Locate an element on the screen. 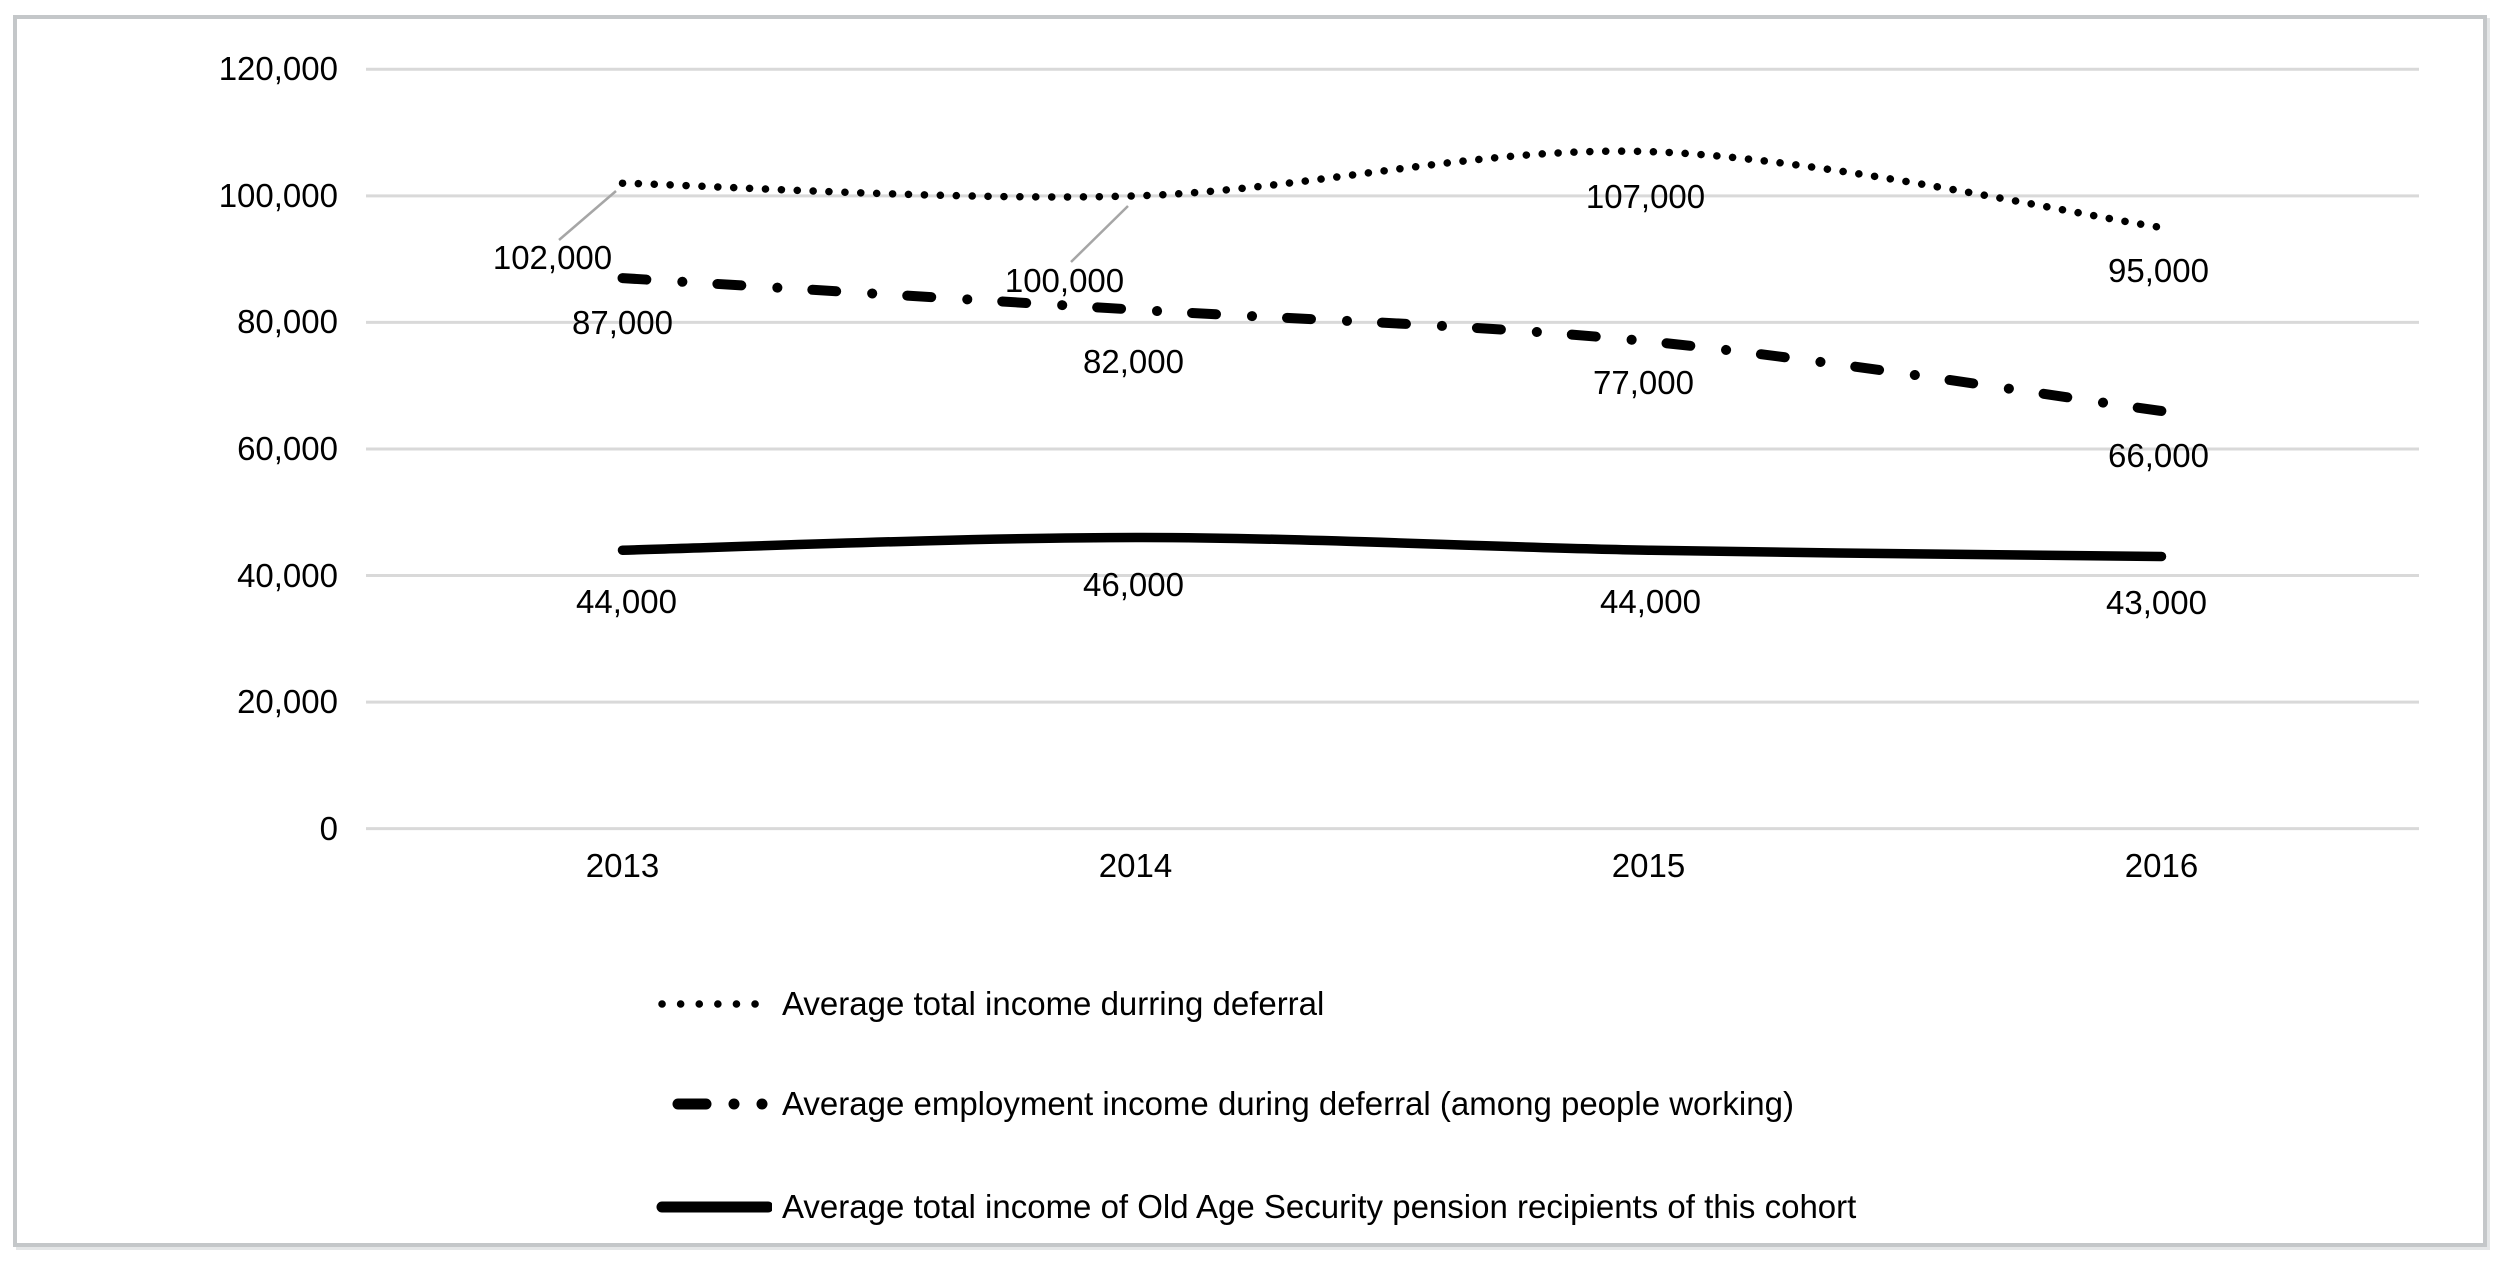 This screenshot has height=1266, width=2500. legend-item: Average total income durring deferral is located at coordinates (990, 1004).